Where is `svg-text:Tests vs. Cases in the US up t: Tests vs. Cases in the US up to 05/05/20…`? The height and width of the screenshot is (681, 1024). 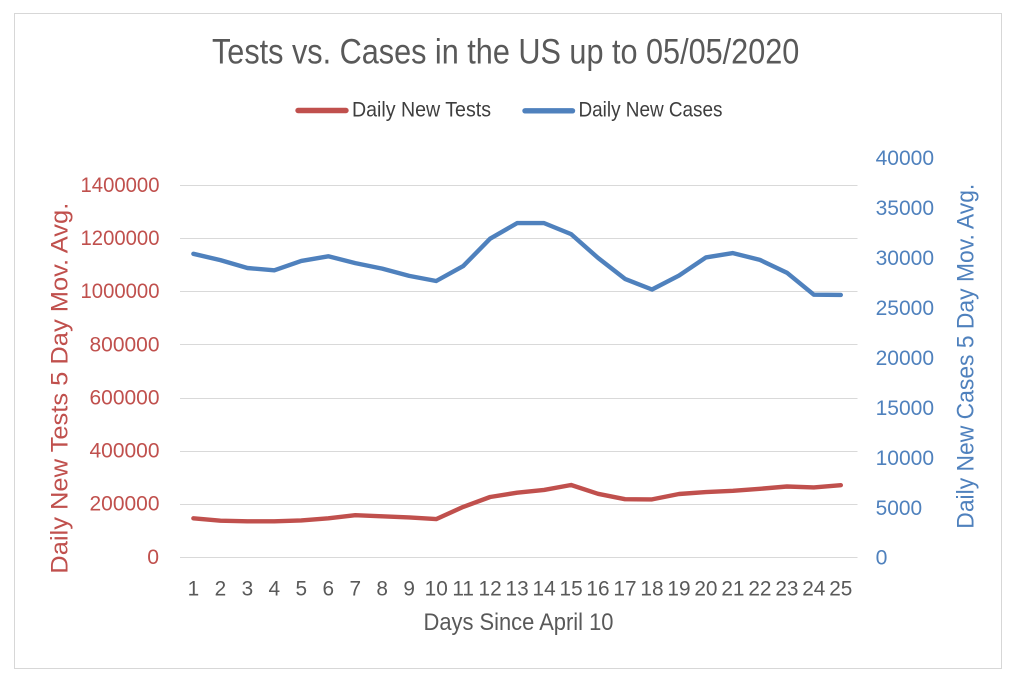
svg-text:Tests vs. Cases in the US up t: Tests vs. Cases in the US up to 05/05/20… is located at coordinates (505, 52).